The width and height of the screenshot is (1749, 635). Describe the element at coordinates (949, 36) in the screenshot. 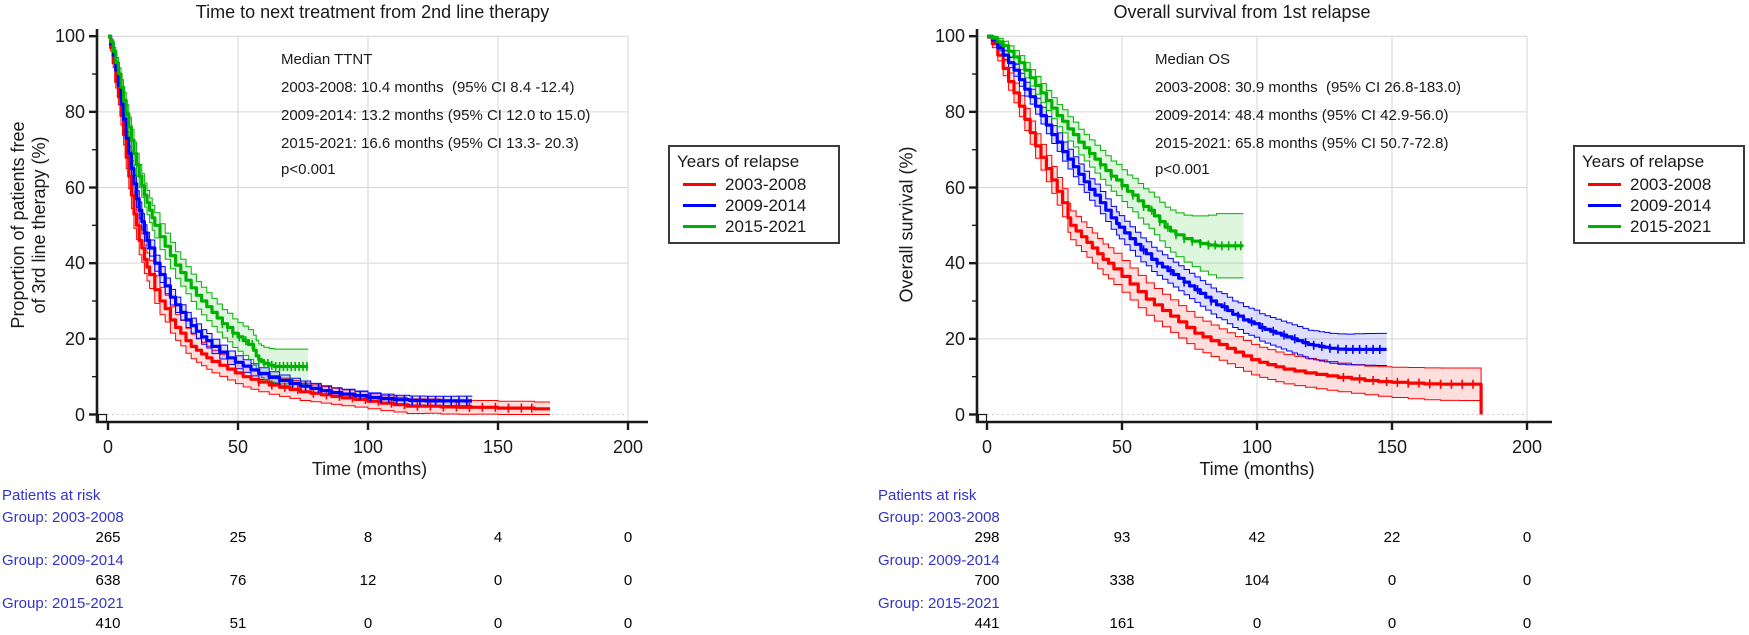

I see `y-tick-label: 100` at that location.